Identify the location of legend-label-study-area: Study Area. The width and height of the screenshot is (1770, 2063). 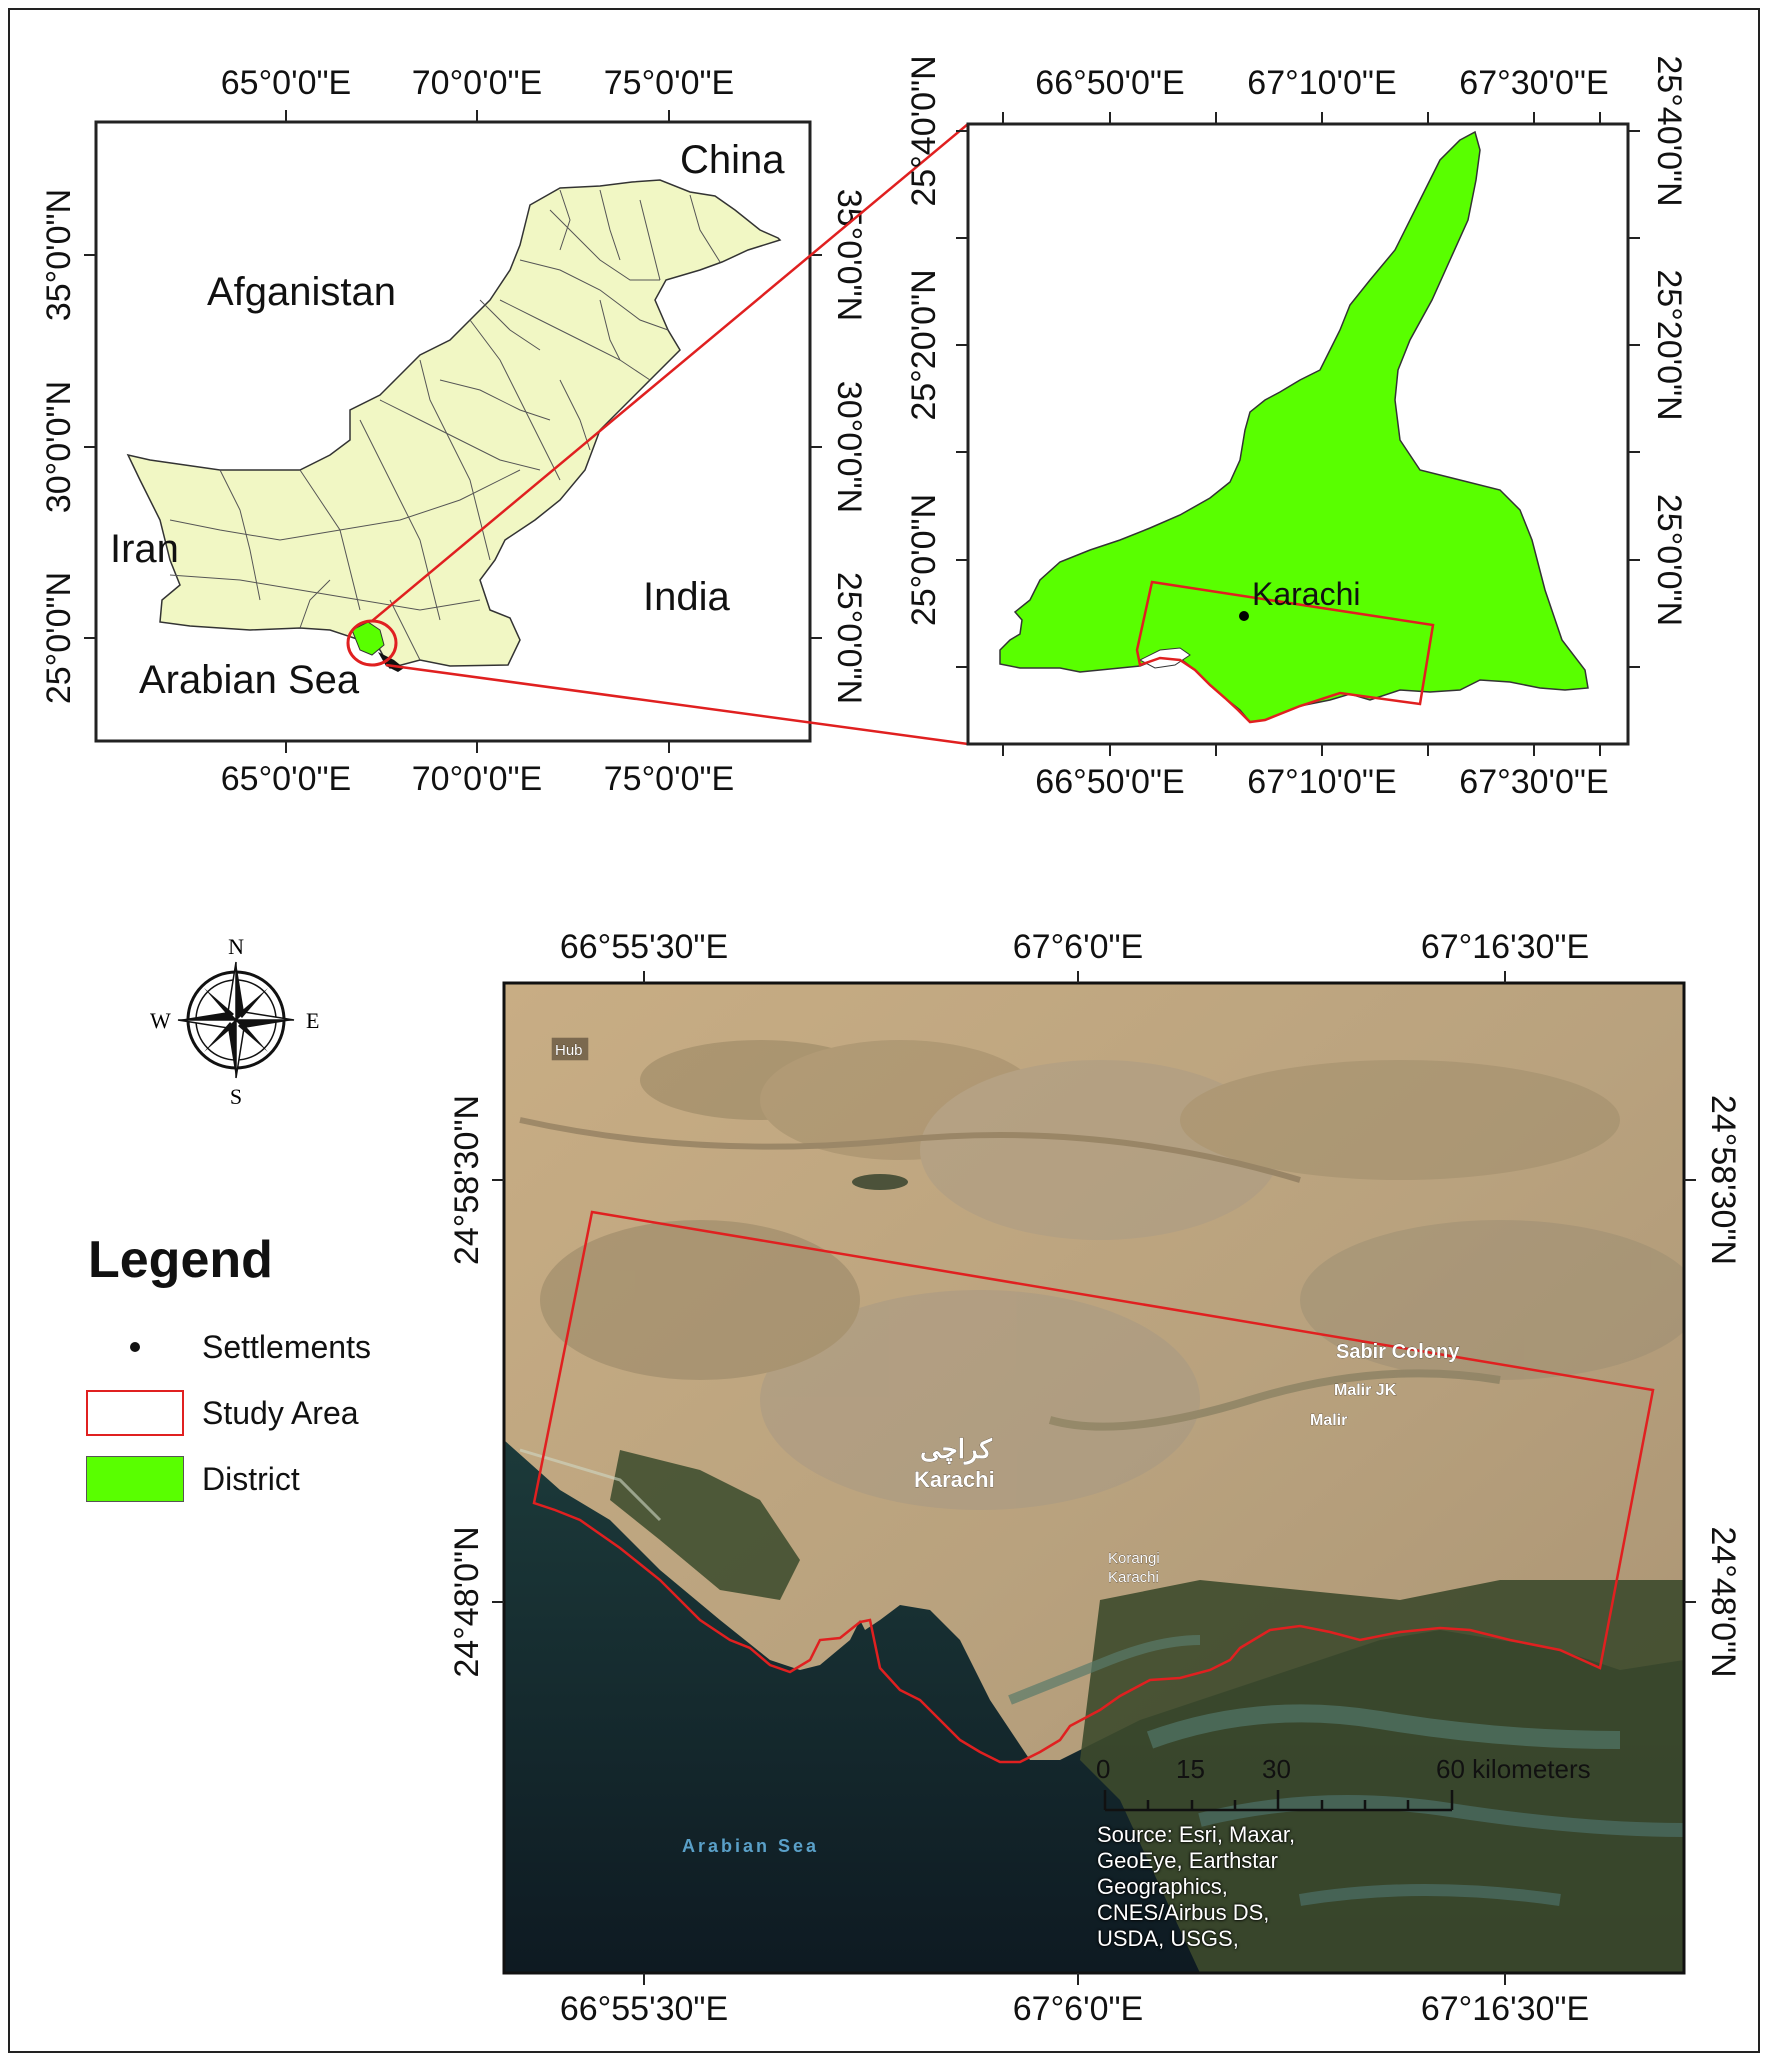
(280, 1412).